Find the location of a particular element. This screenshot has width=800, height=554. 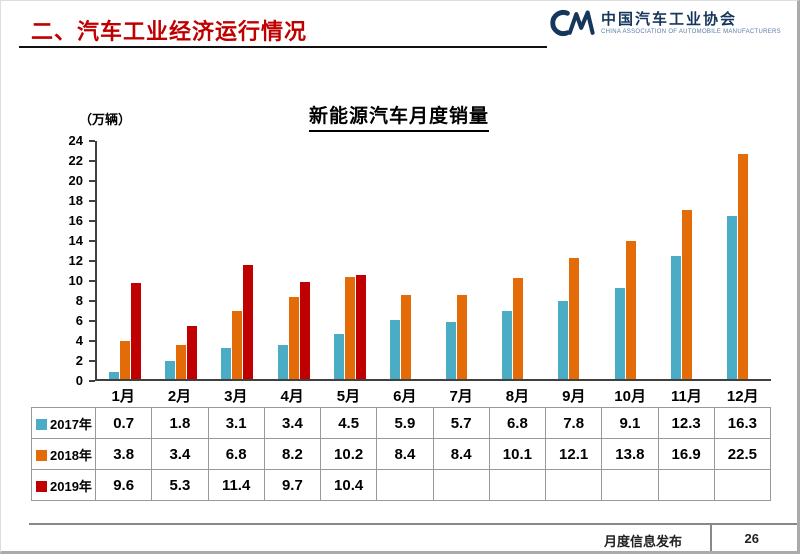

footer-divider is located at coordinates (711, 537).